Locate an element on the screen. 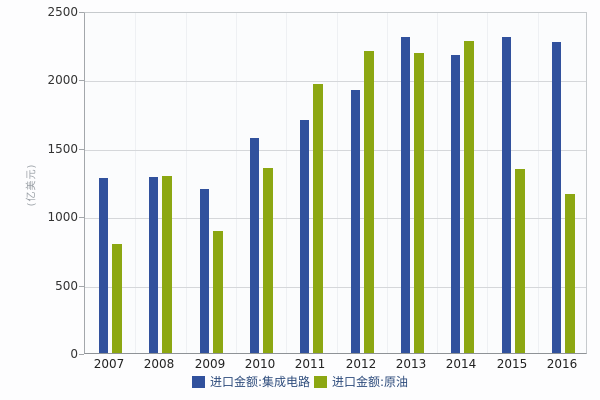  gridline-2000 is located at coordinates (335, 81).